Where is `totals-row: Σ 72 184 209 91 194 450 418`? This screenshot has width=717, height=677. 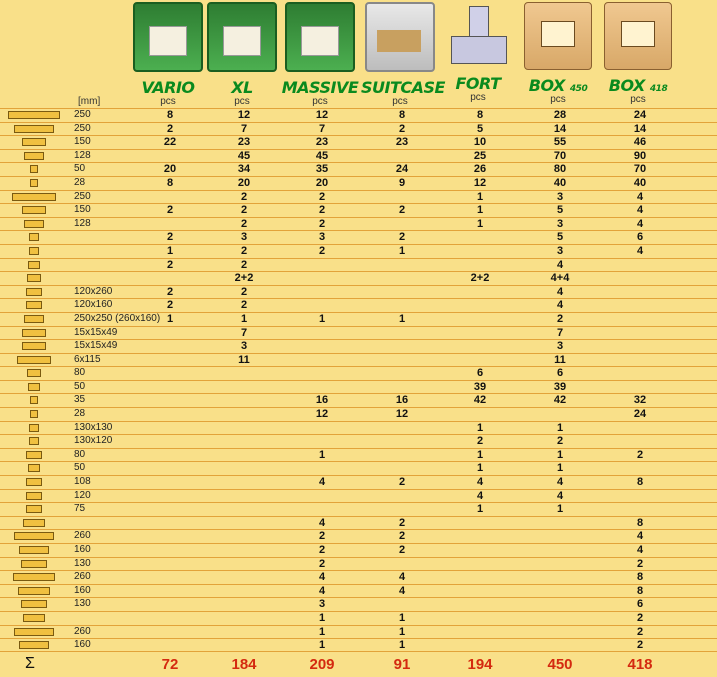
totals-row: Σ 72 184 209 91 194 450 418 is located at coordinates (358, 664).